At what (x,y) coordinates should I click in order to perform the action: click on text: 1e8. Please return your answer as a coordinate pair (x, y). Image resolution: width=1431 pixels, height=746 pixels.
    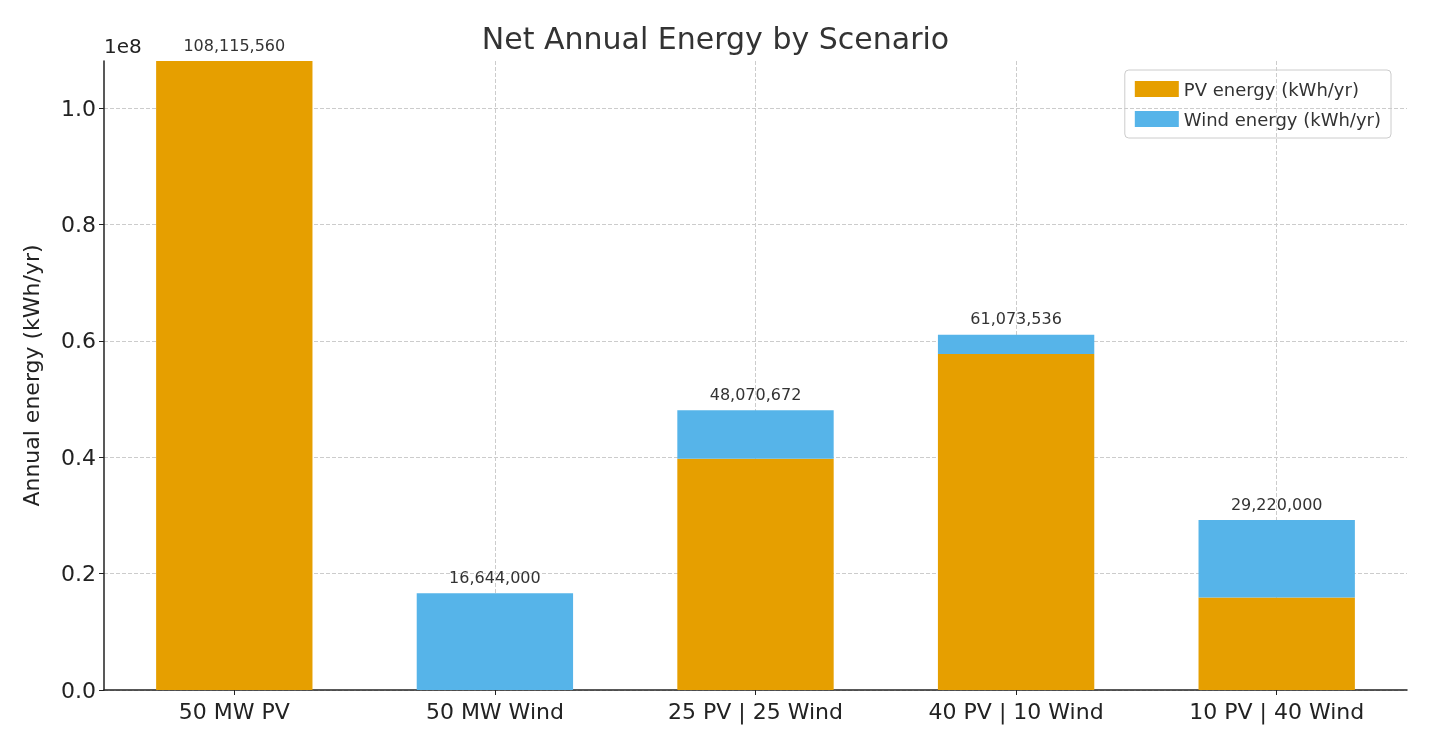
    Looking at the image, I should click on (123, 46).